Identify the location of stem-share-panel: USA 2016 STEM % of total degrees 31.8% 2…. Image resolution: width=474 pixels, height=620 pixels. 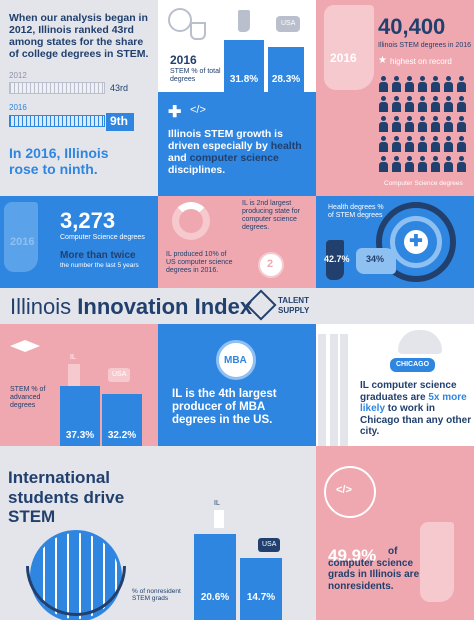
(237, 46).